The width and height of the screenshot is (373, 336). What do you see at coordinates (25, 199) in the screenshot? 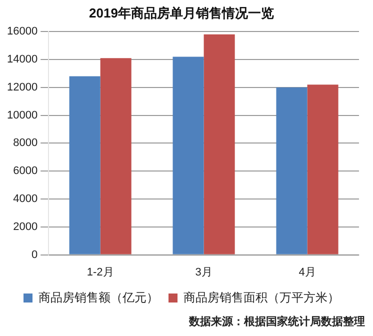
I see `y-tick-label: 4000` at bounding box center [25, 199].